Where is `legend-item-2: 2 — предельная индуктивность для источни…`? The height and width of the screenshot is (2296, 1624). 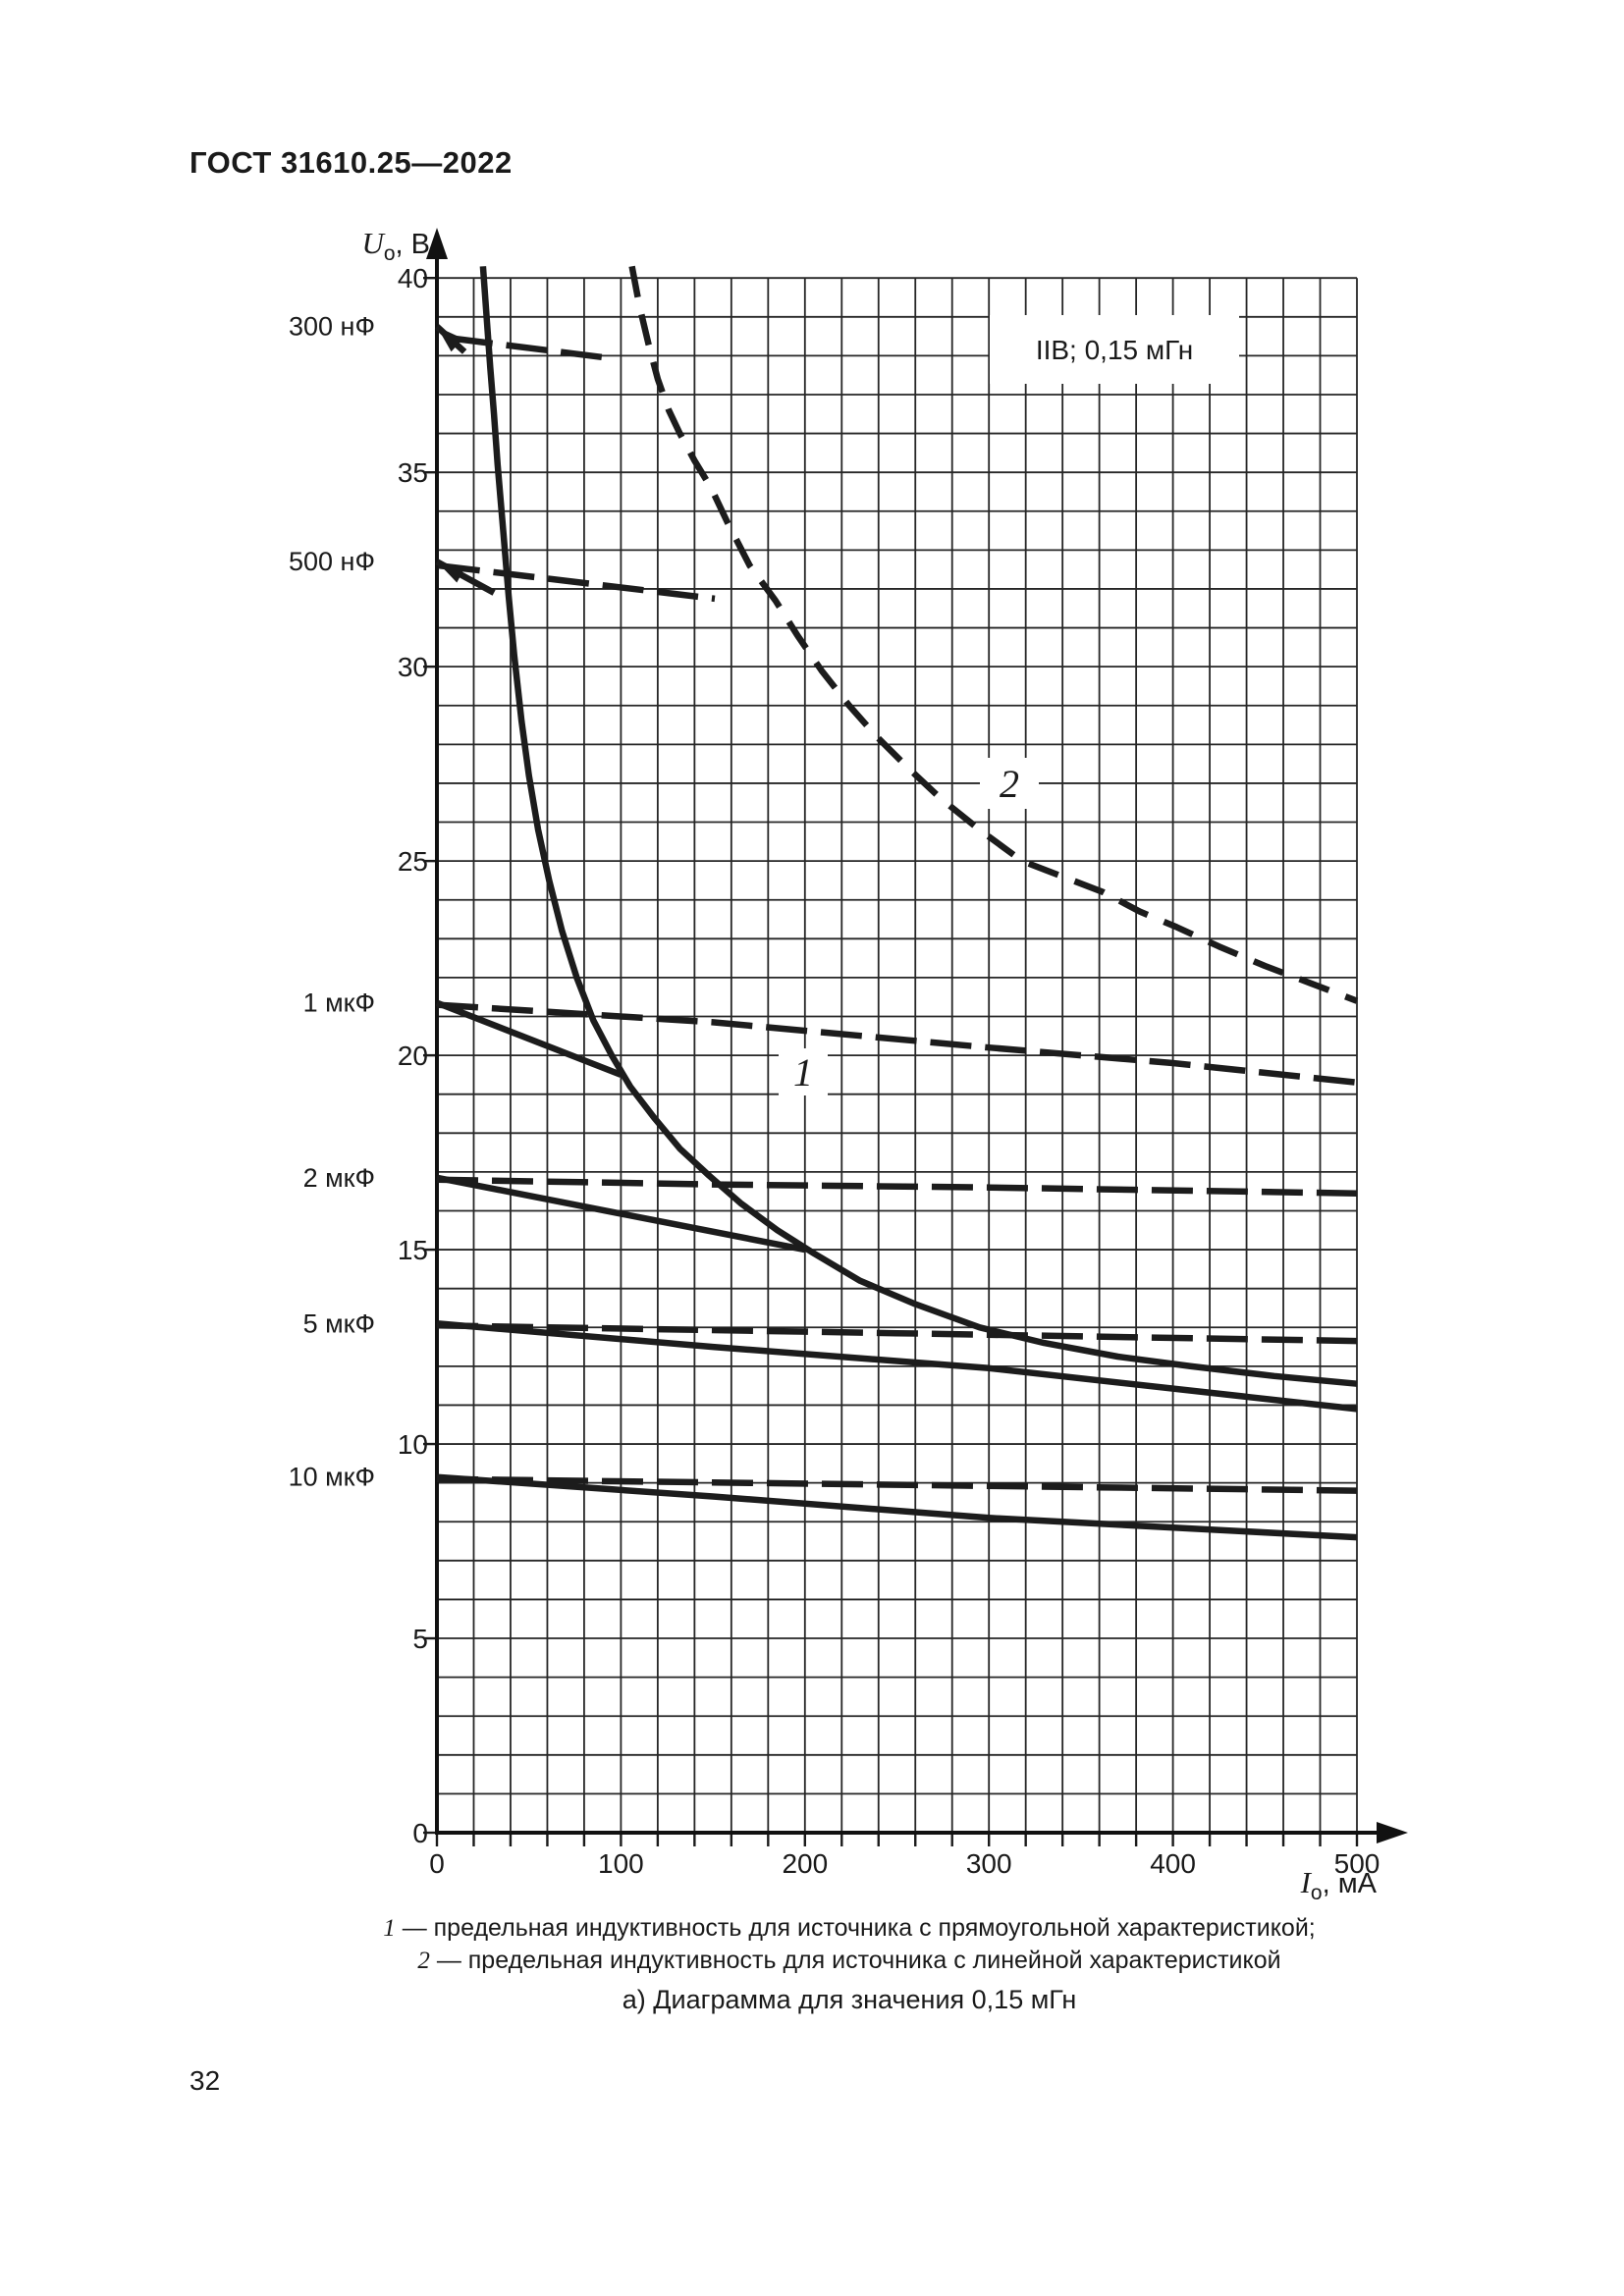
legend-item-2: 2 — предельная индуктивность для источни… is located at coordinates (849, 1961).